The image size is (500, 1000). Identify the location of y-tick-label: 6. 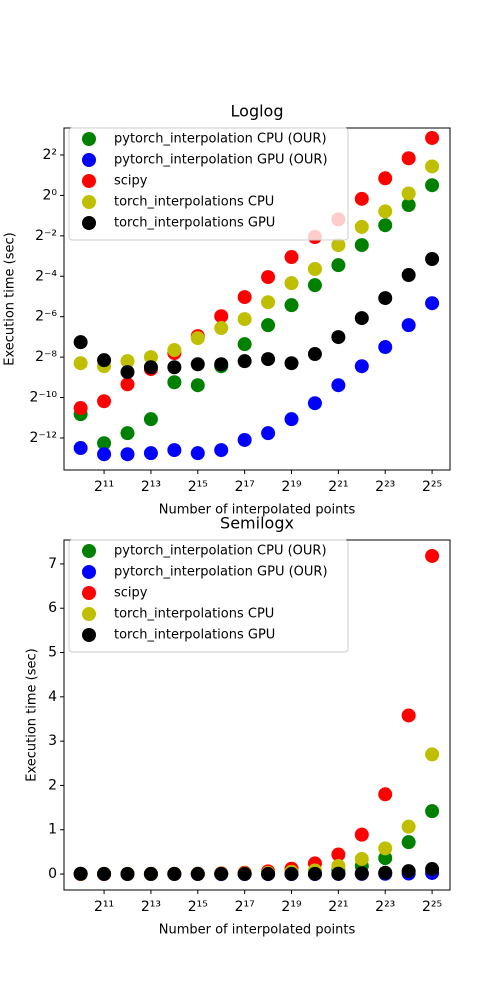
(52, 608).